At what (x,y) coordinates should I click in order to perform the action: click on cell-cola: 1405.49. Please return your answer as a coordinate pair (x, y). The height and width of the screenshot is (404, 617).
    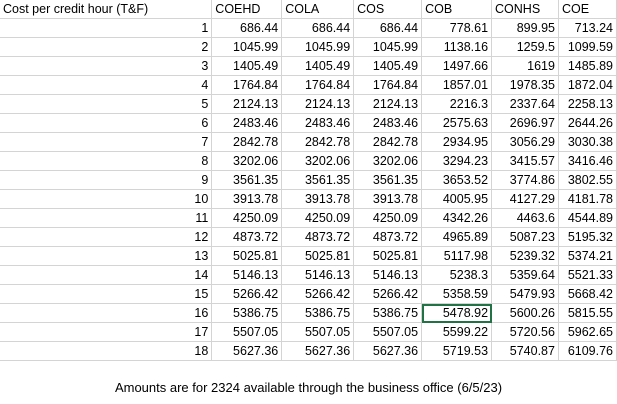
    Looking at the image, I should click on (318, 66).